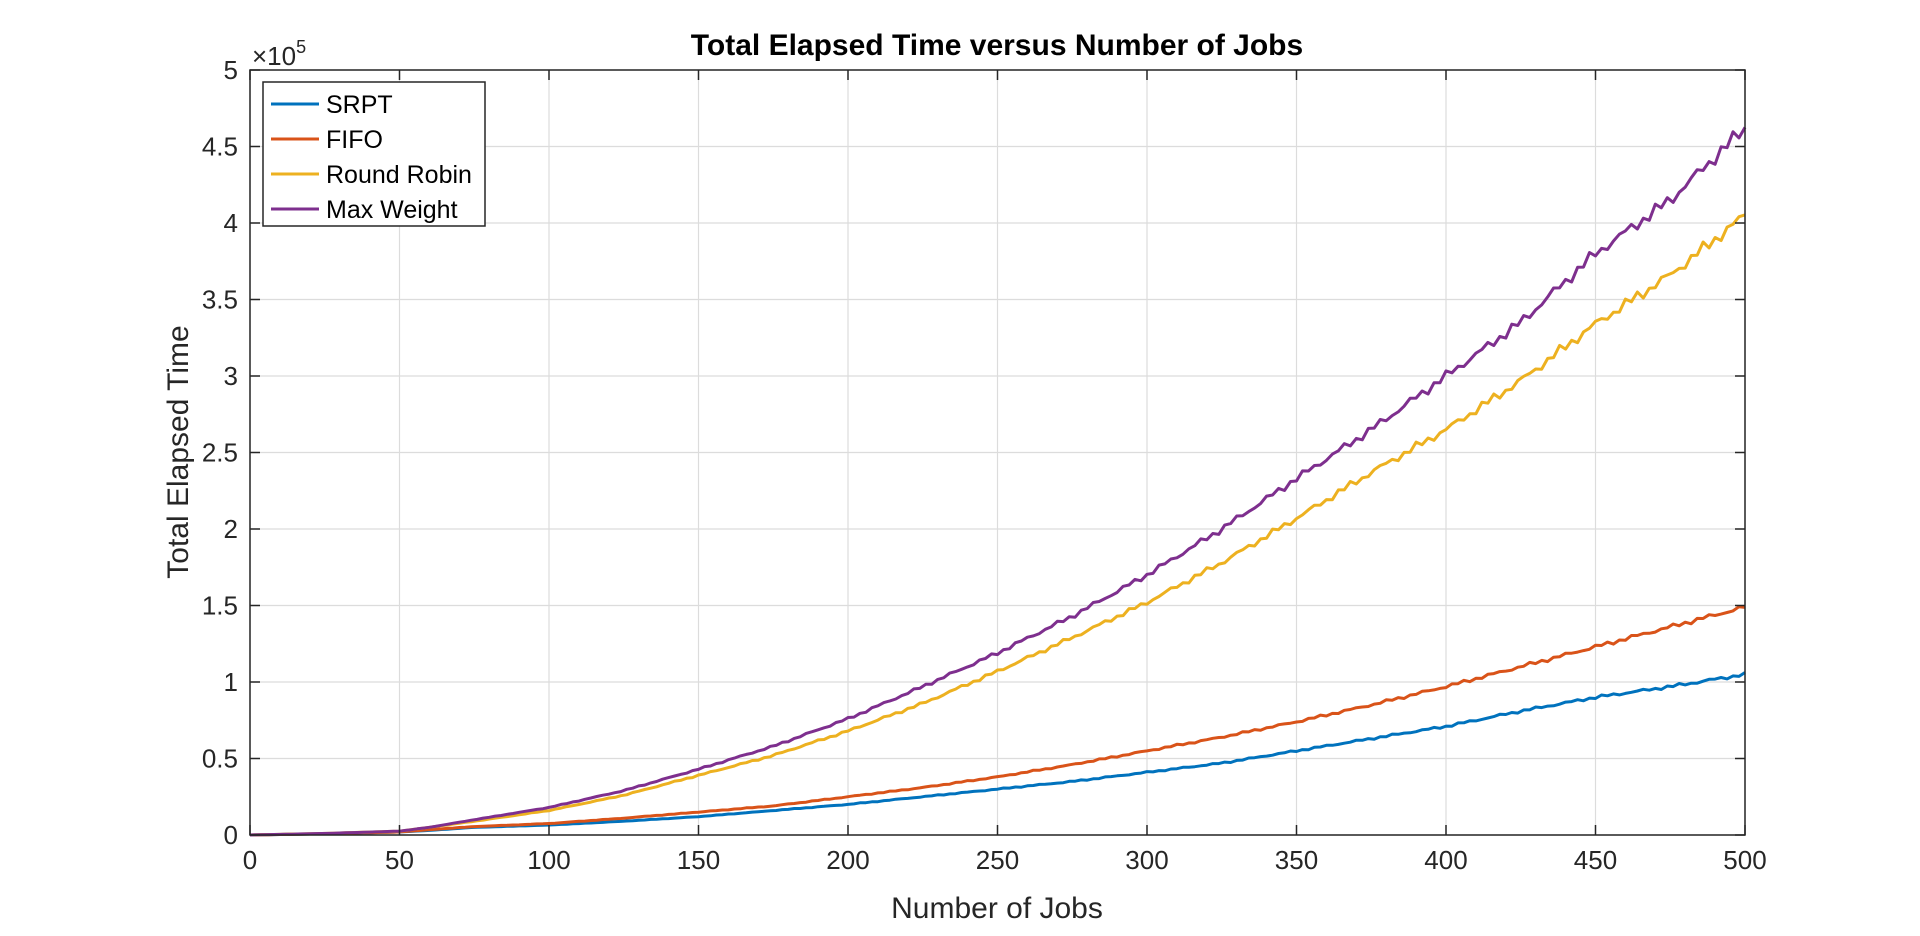  Describe the element at coordinates (847, 860) in the screenshot. I see `x-tick-label: 200` at that location.